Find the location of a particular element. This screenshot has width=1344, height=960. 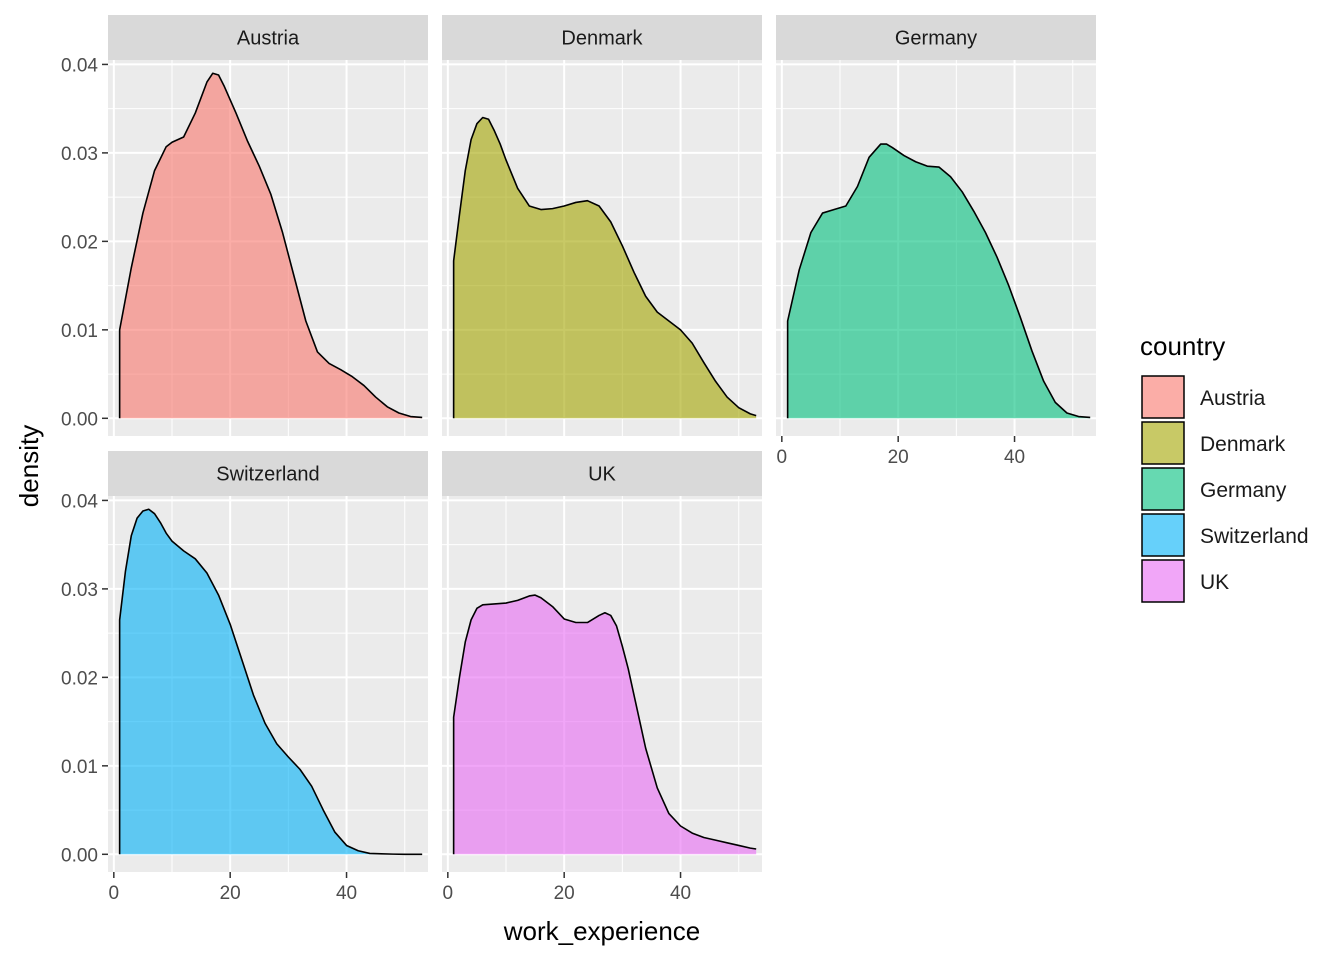

strip-switzerland is located at coordinates (268, 473).